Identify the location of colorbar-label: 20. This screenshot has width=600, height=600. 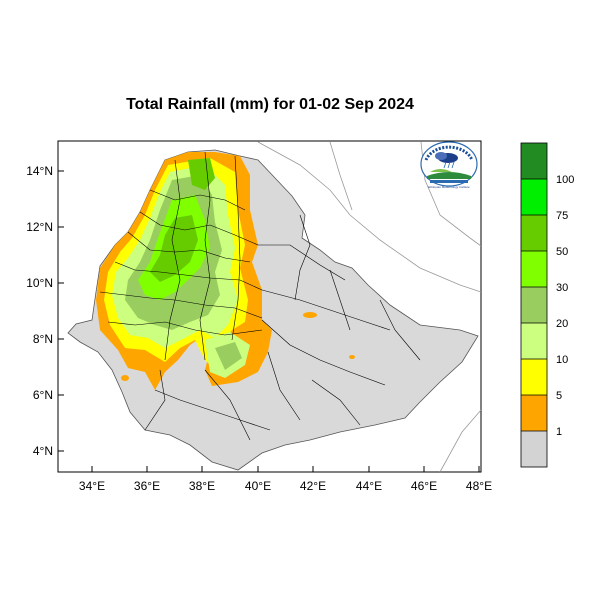
(562, 324).